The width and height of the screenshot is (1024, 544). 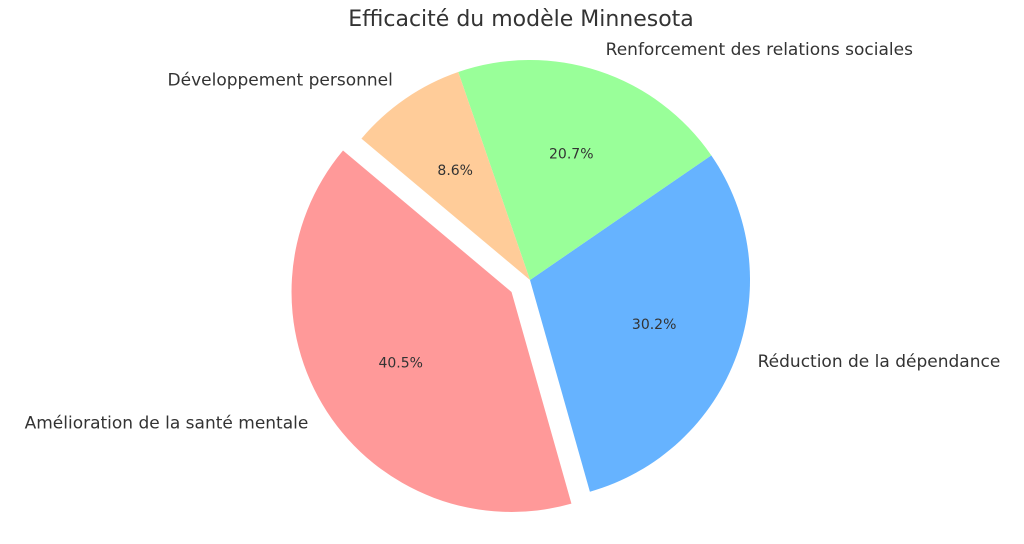 What do you see at coordinates (400, 364) in the screenshot?
I see `value-label: 40.5%` at bounding box center [400, 364].